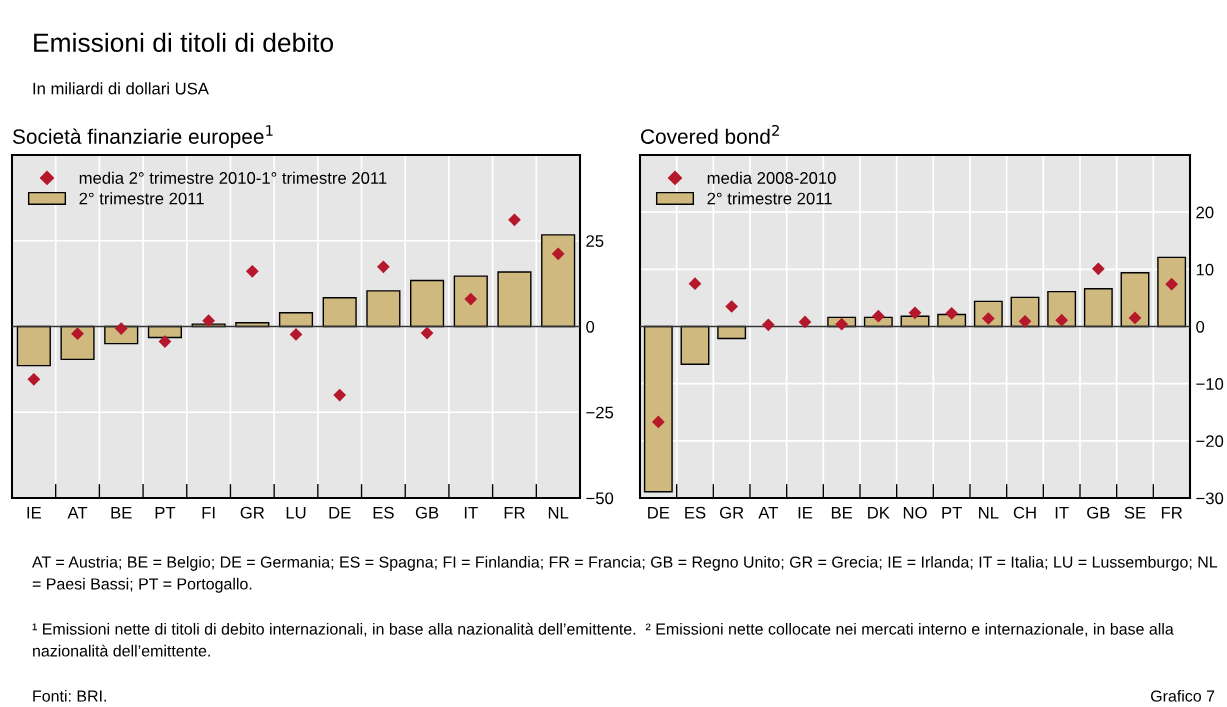 The image size is (1227, 707). What do you see at coordinates (69, 696) in the screenshot?
I see `text: Fonti: BRI.` at bounding box center [69, 696].